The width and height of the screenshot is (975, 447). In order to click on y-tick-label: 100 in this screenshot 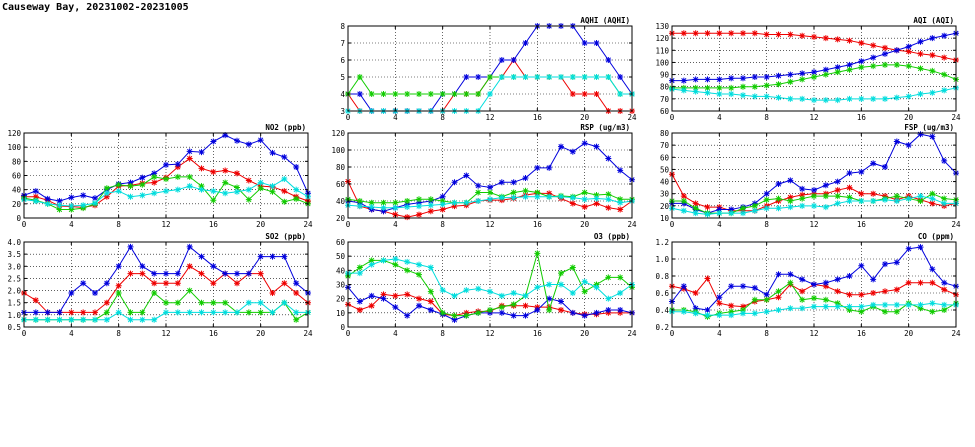, I will do `click(338, 150)`.